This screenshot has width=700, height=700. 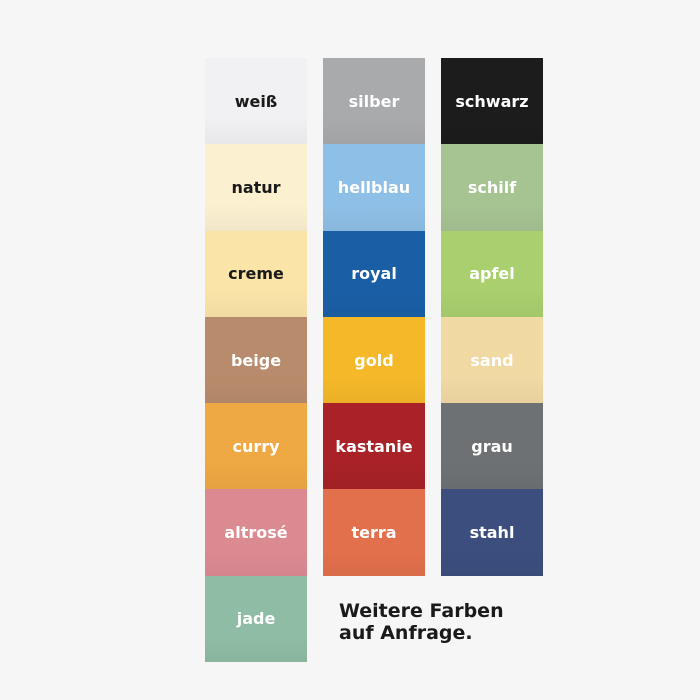 I want to click on color-swatch-silber: silber, so click(x=374, y=101).